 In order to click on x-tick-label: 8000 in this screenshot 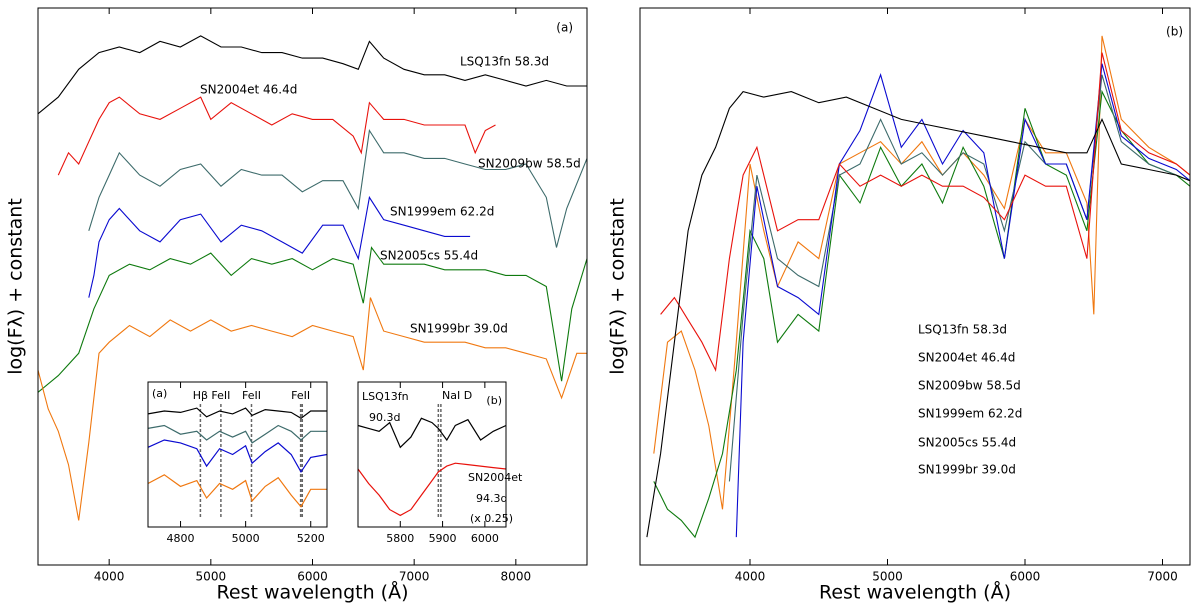, I will do `click(516, 577)`.